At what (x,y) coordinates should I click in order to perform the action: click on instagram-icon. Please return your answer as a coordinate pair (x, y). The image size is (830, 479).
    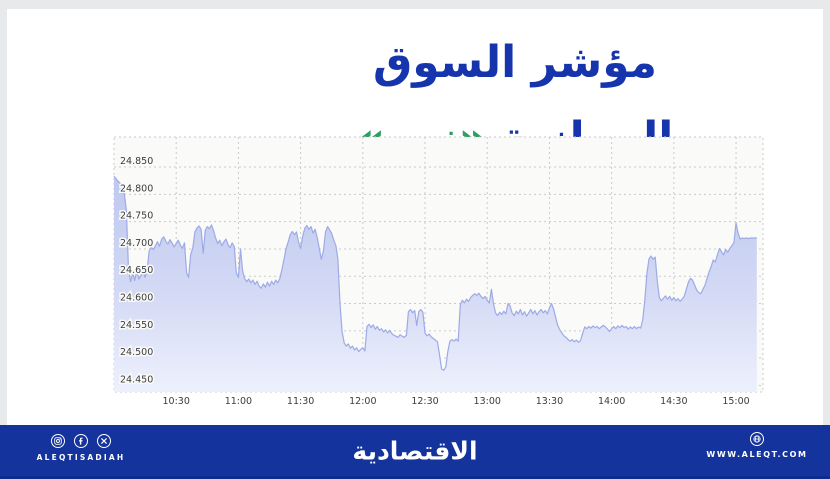
    Looking at the image, I should click on (58, 441).